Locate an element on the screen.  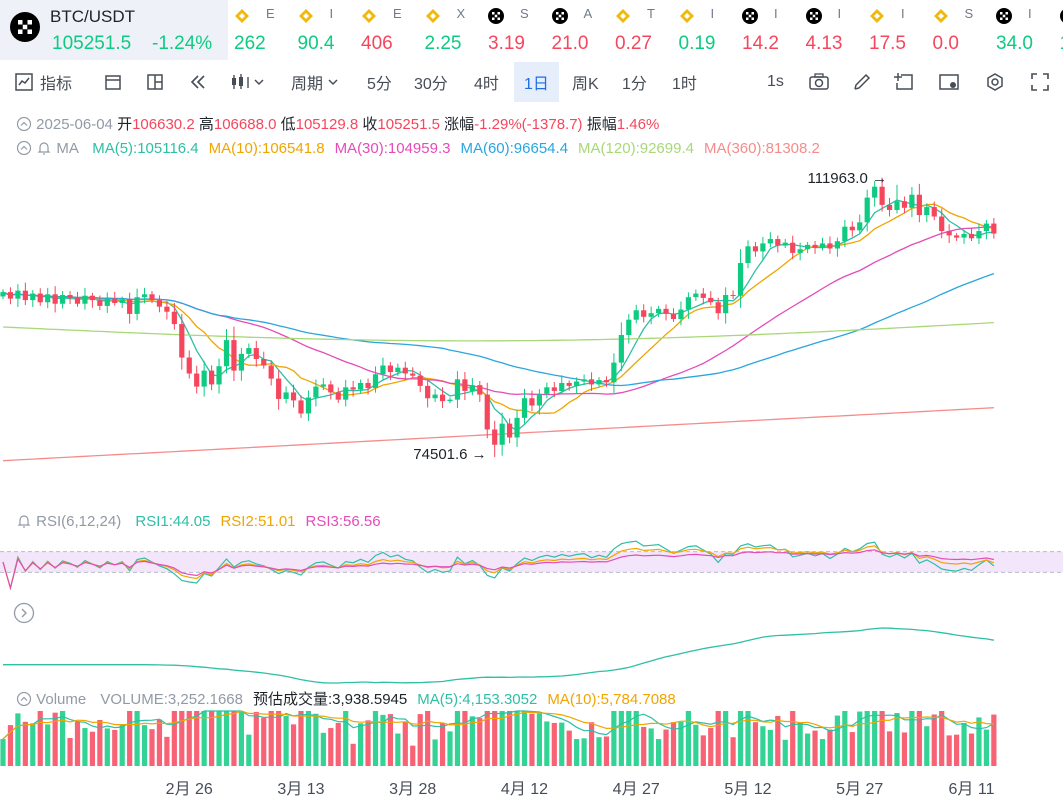
fullscreen-icon is located at coordinates (1040, 82).